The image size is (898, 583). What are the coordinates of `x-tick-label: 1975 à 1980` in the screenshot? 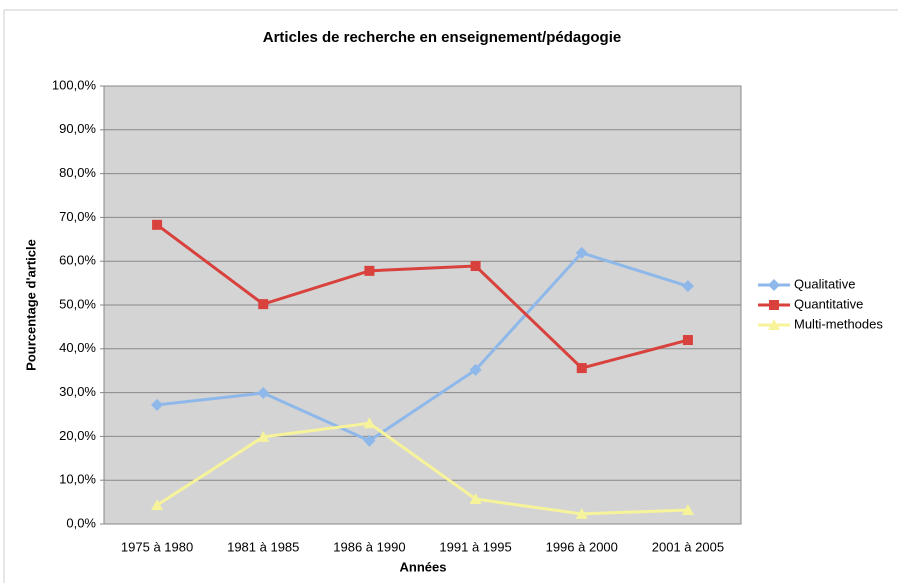 It's located at (157, 546).